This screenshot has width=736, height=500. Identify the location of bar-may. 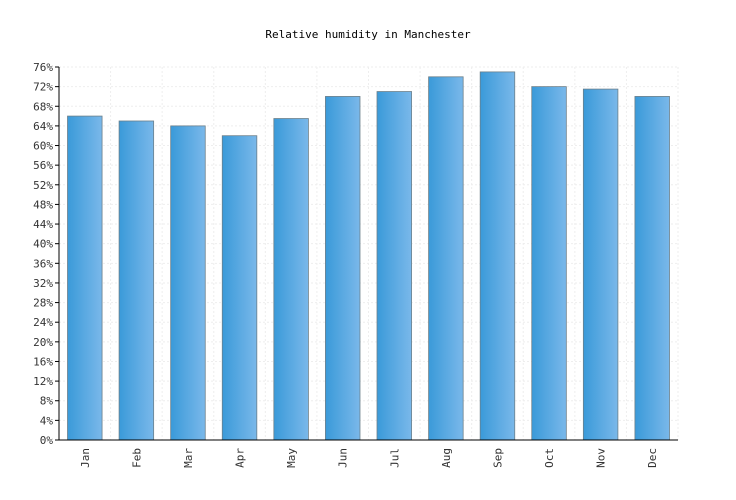
(291, 279).